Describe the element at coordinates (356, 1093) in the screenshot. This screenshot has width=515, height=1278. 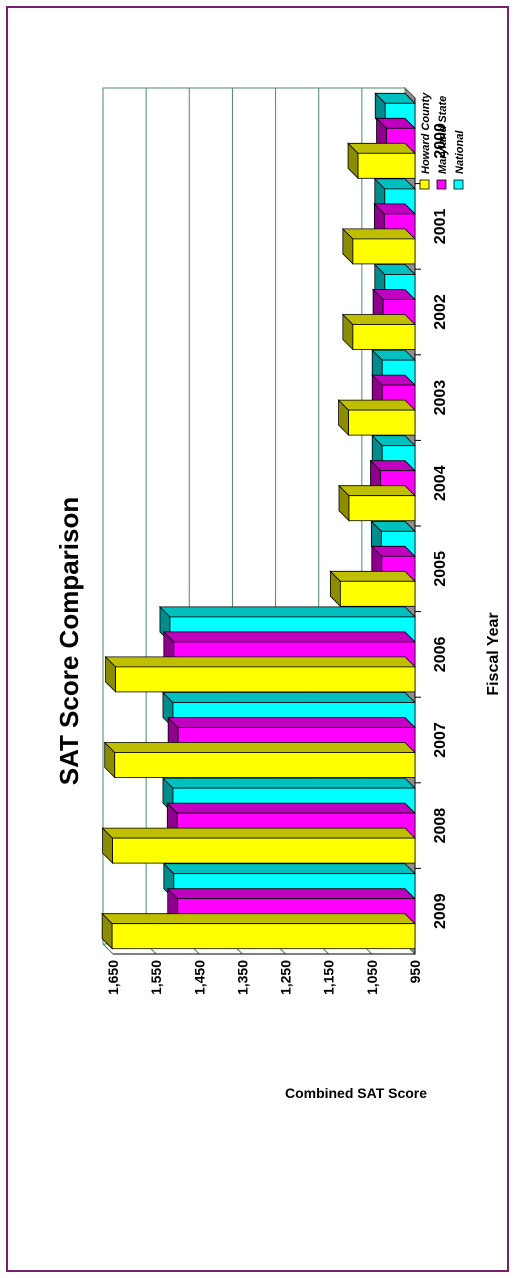
I see `y-axis-label: Combined SAT Score` at that location.